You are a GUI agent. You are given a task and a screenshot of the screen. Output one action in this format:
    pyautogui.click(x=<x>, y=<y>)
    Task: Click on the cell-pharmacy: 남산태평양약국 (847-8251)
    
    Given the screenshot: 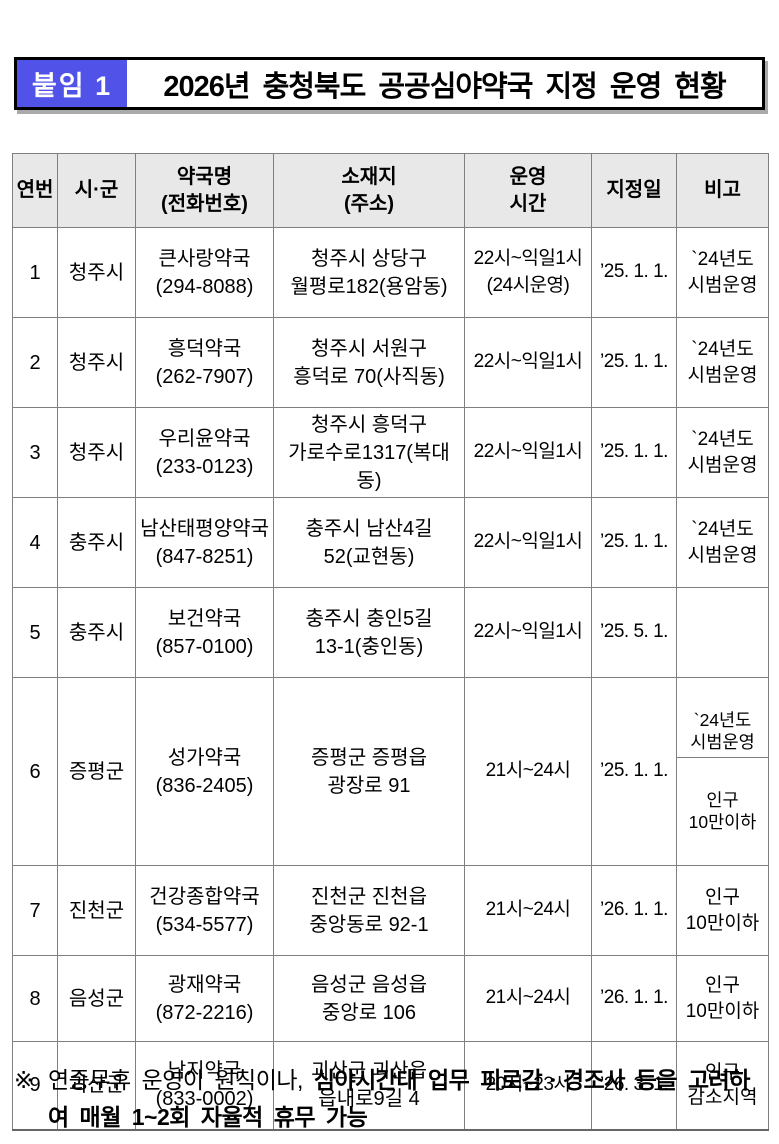 What is the action you would take?
    pyautogui.click(x=204, y=542)
    